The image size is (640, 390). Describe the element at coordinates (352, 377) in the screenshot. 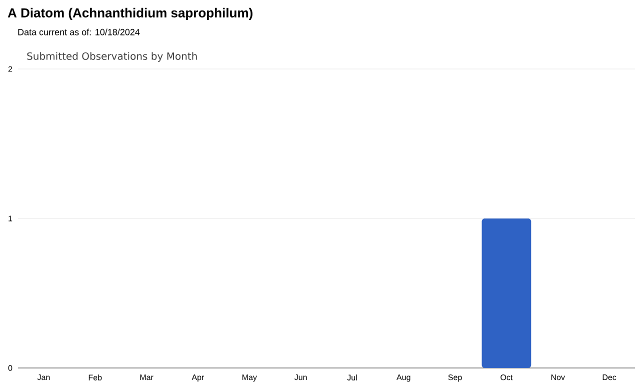

I see `x-tick-label: Jul` at that location.